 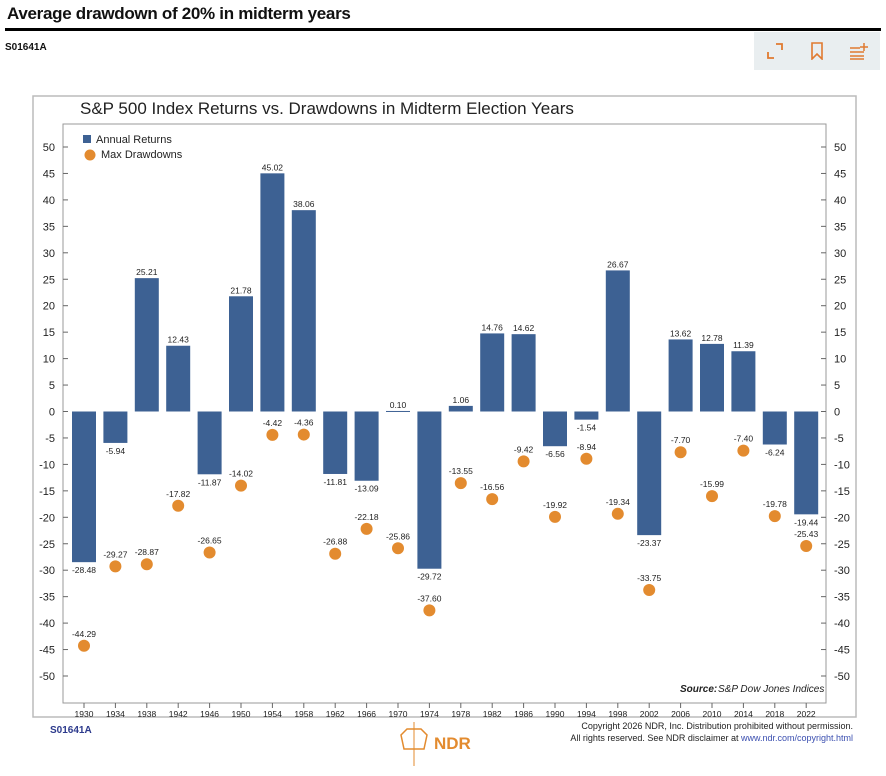 I want to click on dot-label-1994: -8.94, so click(x=587, y=447).